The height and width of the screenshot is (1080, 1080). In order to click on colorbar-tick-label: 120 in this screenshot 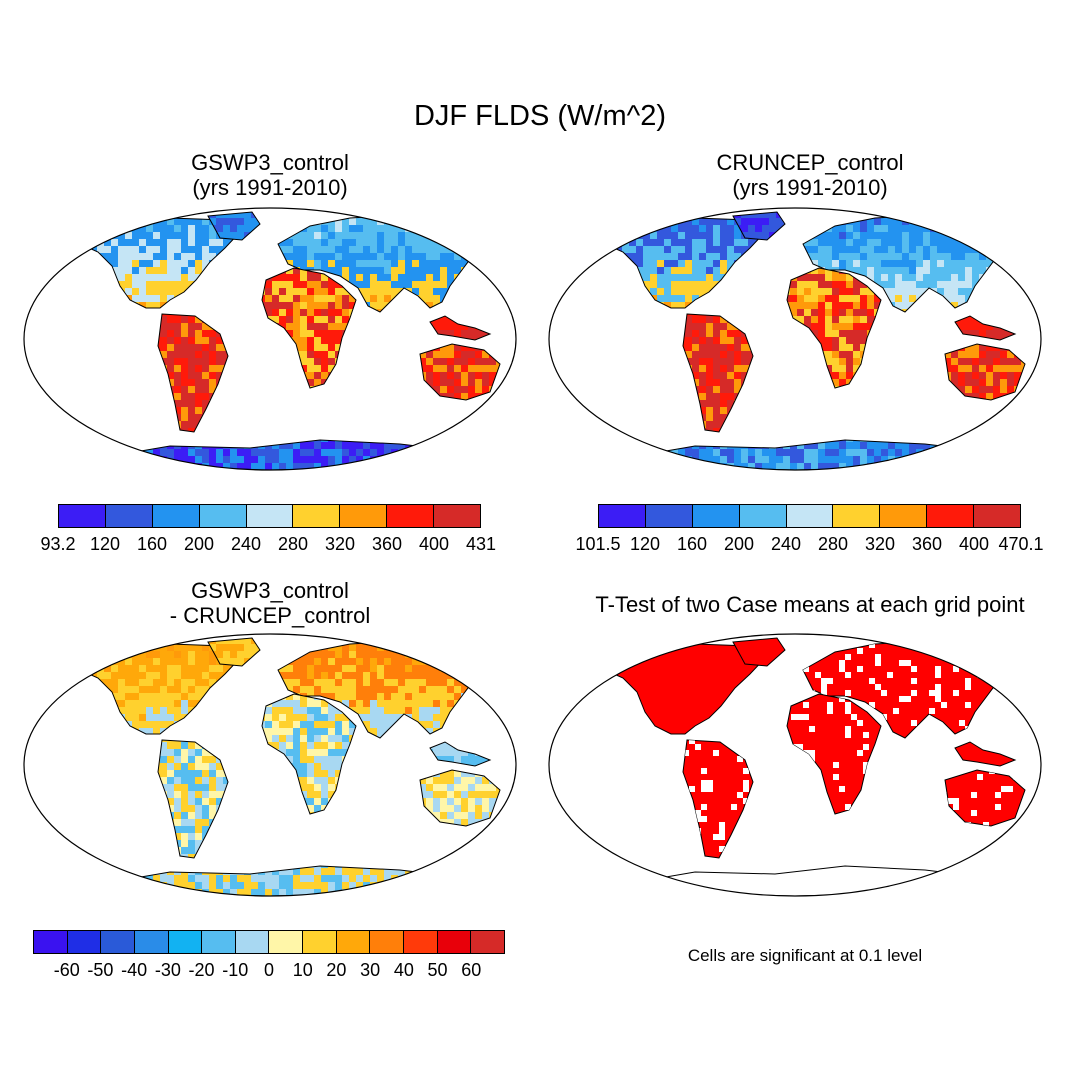, I will do `click(105, 544)`.